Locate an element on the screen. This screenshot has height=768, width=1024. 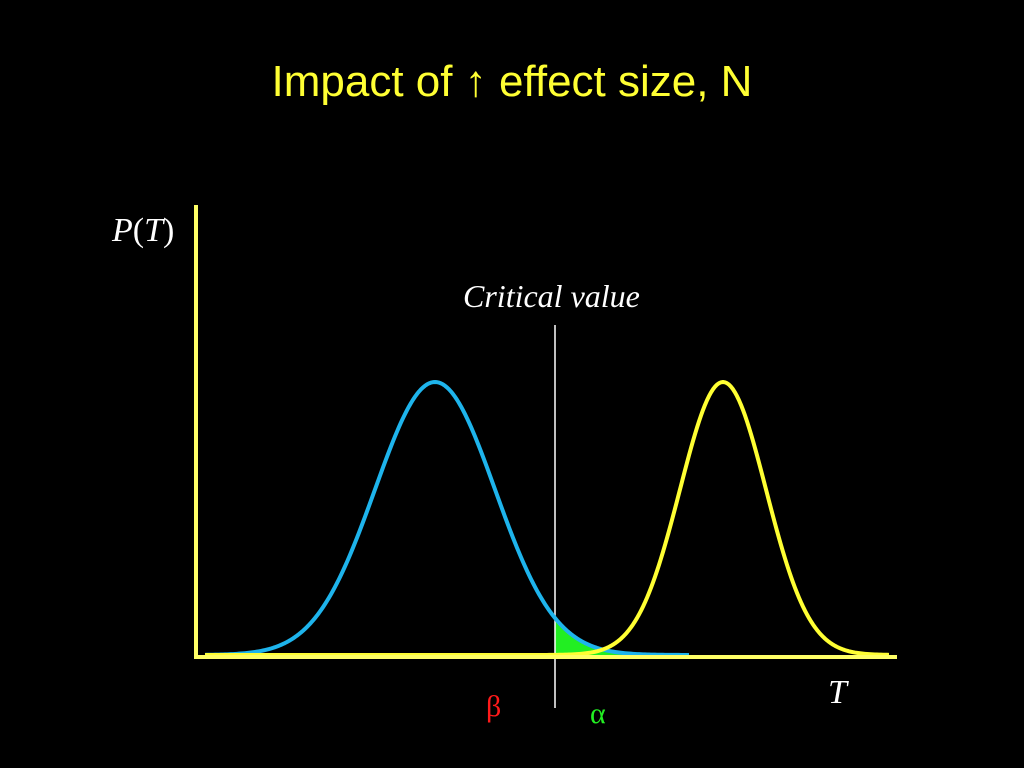
y-axis-label: P(T) is located at coordinates (143, 230).